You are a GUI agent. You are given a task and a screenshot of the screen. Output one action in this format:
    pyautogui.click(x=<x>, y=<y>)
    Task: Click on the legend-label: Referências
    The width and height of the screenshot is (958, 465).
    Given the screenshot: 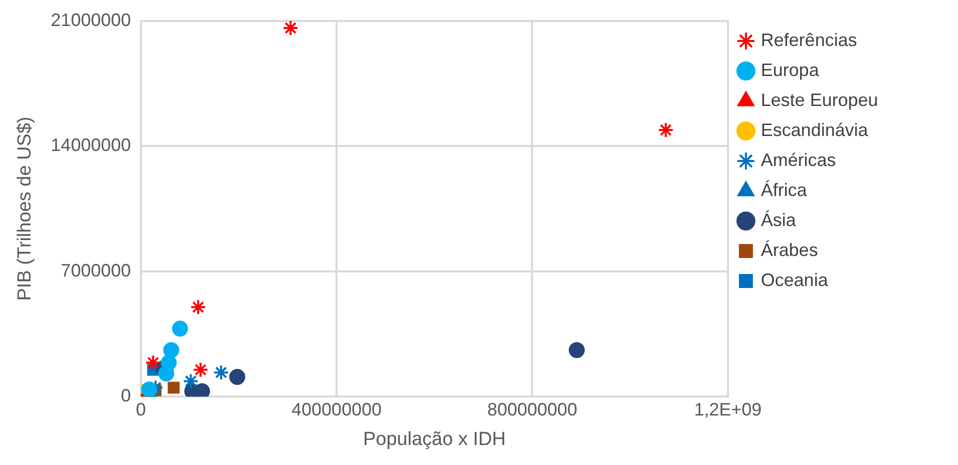 What is the action you would take?
    pyautogui.click(x=808, y=40)
    